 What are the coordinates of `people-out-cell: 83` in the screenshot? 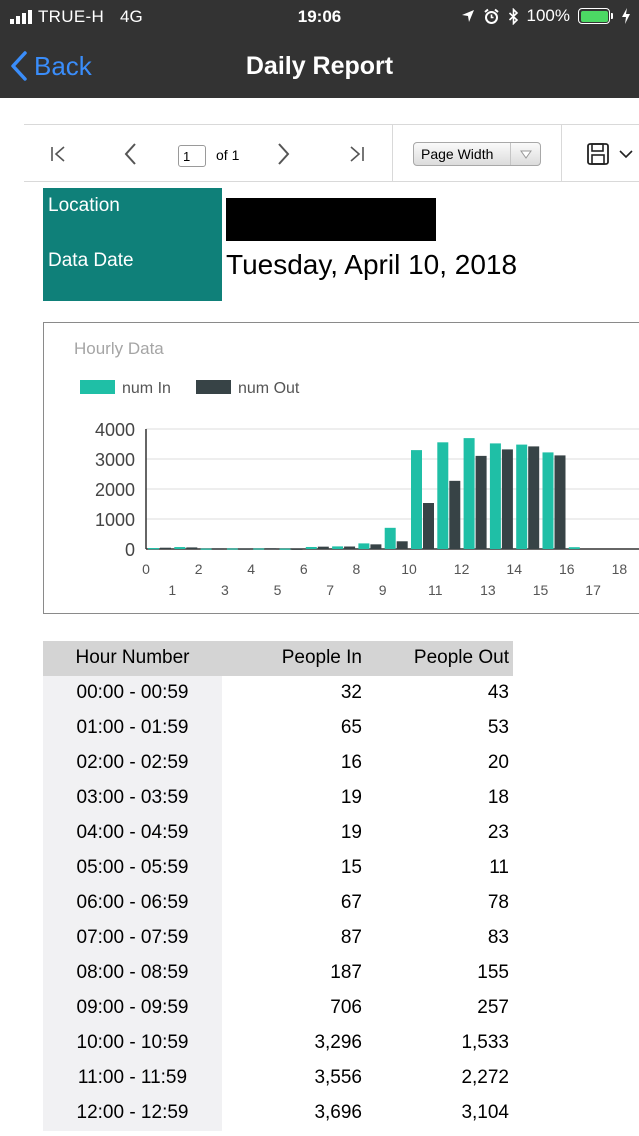 It's located at (498, 937).